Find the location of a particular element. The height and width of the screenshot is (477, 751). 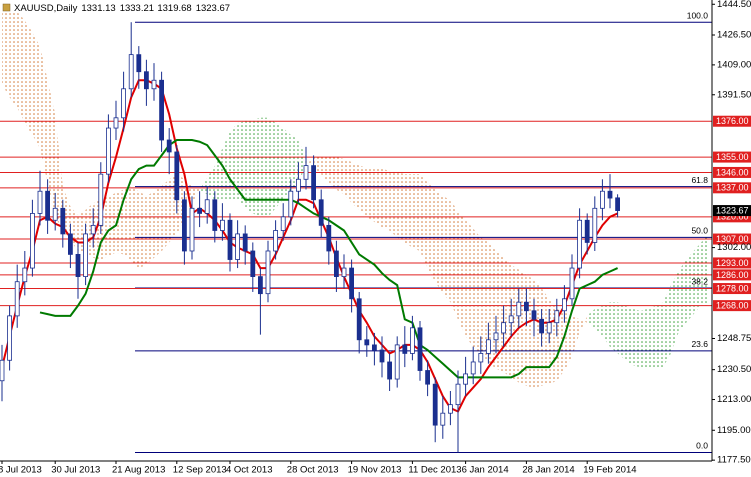

x-tick-label: 28 Jan 2014 is located at coordinates (548, 470).